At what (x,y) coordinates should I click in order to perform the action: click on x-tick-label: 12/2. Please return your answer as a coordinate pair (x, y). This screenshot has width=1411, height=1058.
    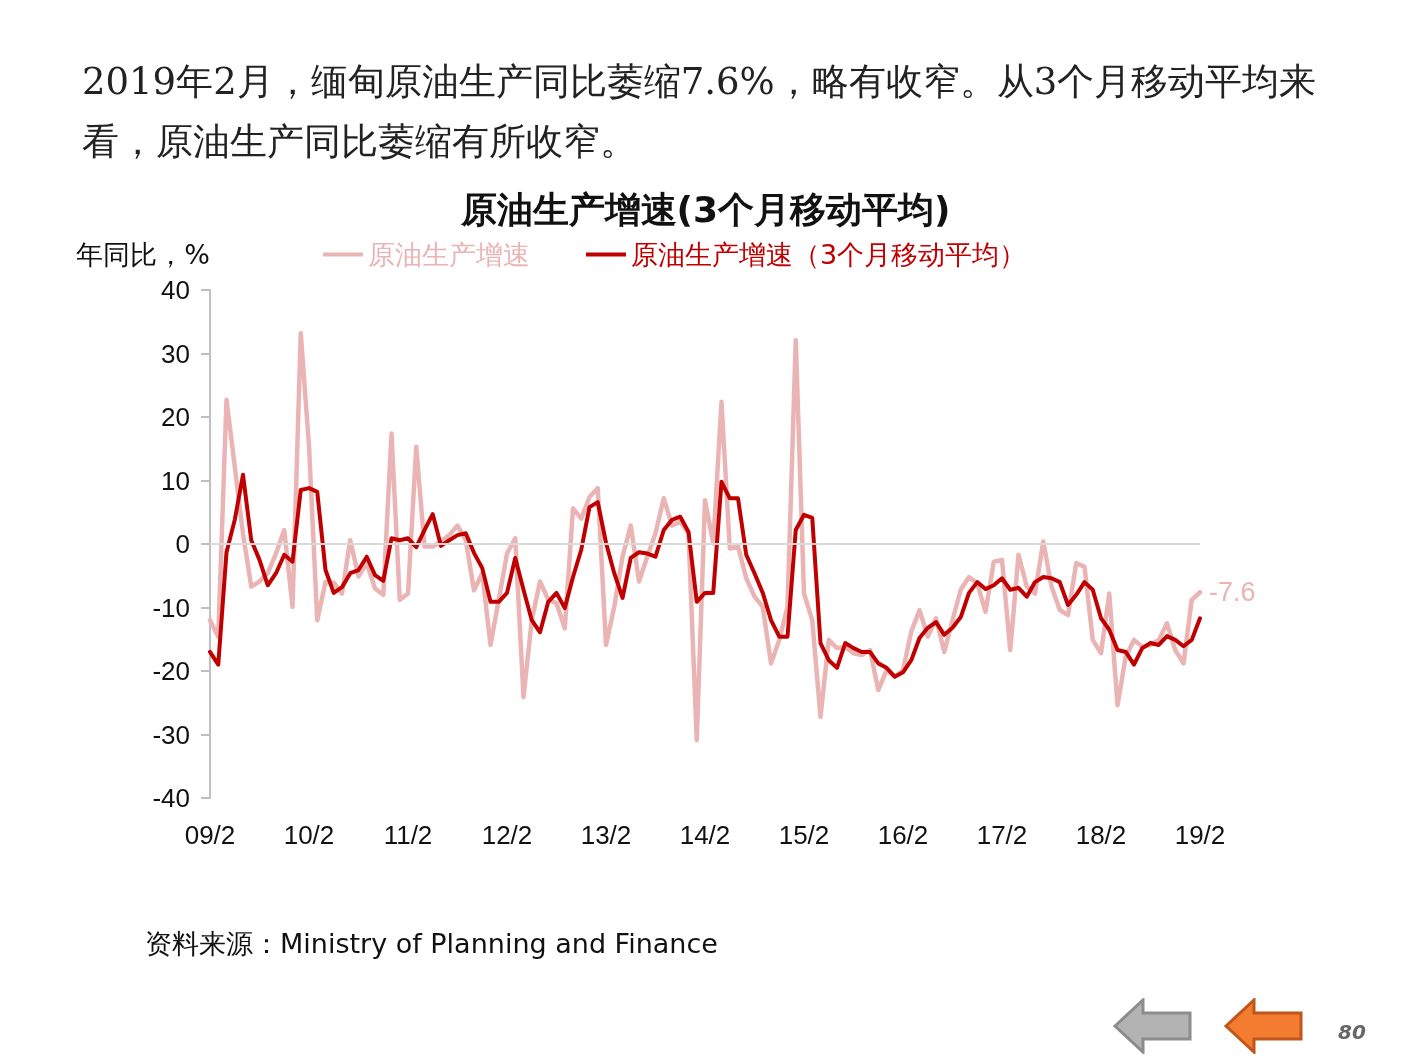
    Looking at the image, I should click on (507, 835).